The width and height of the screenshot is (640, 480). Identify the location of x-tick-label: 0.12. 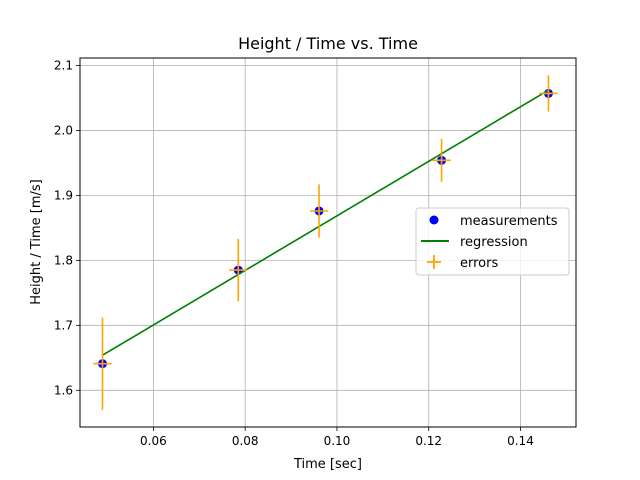
(428, 441).